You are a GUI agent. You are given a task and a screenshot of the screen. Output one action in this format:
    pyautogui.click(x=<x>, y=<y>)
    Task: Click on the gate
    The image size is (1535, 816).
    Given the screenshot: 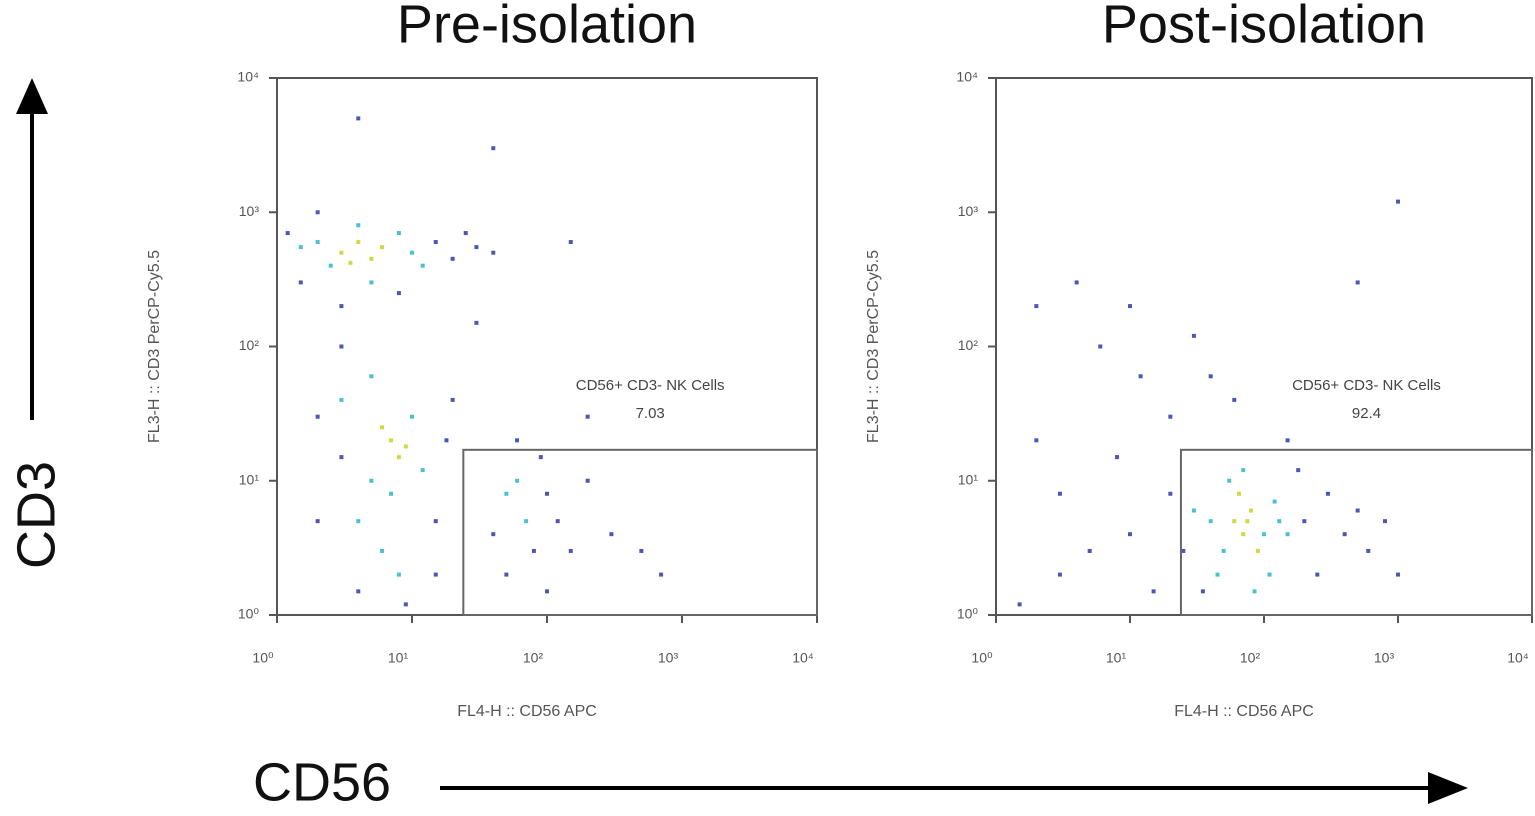 What is the action you would take?
    pyautogui.click(x=1356, y=532)
    